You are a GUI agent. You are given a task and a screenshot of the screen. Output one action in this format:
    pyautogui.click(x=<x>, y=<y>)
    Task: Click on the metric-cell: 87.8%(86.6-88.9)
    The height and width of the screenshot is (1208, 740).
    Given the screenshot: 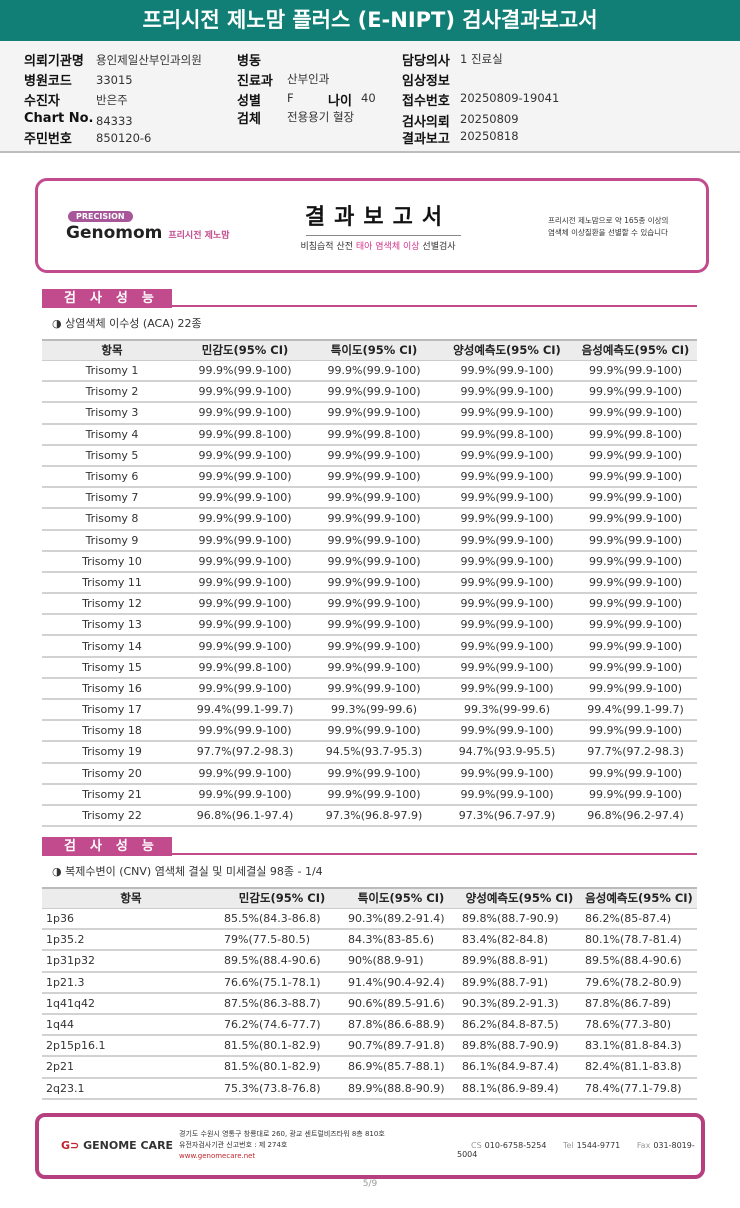 What is the action you would take?
    pyautogui.click(x=401, y=1025)
    